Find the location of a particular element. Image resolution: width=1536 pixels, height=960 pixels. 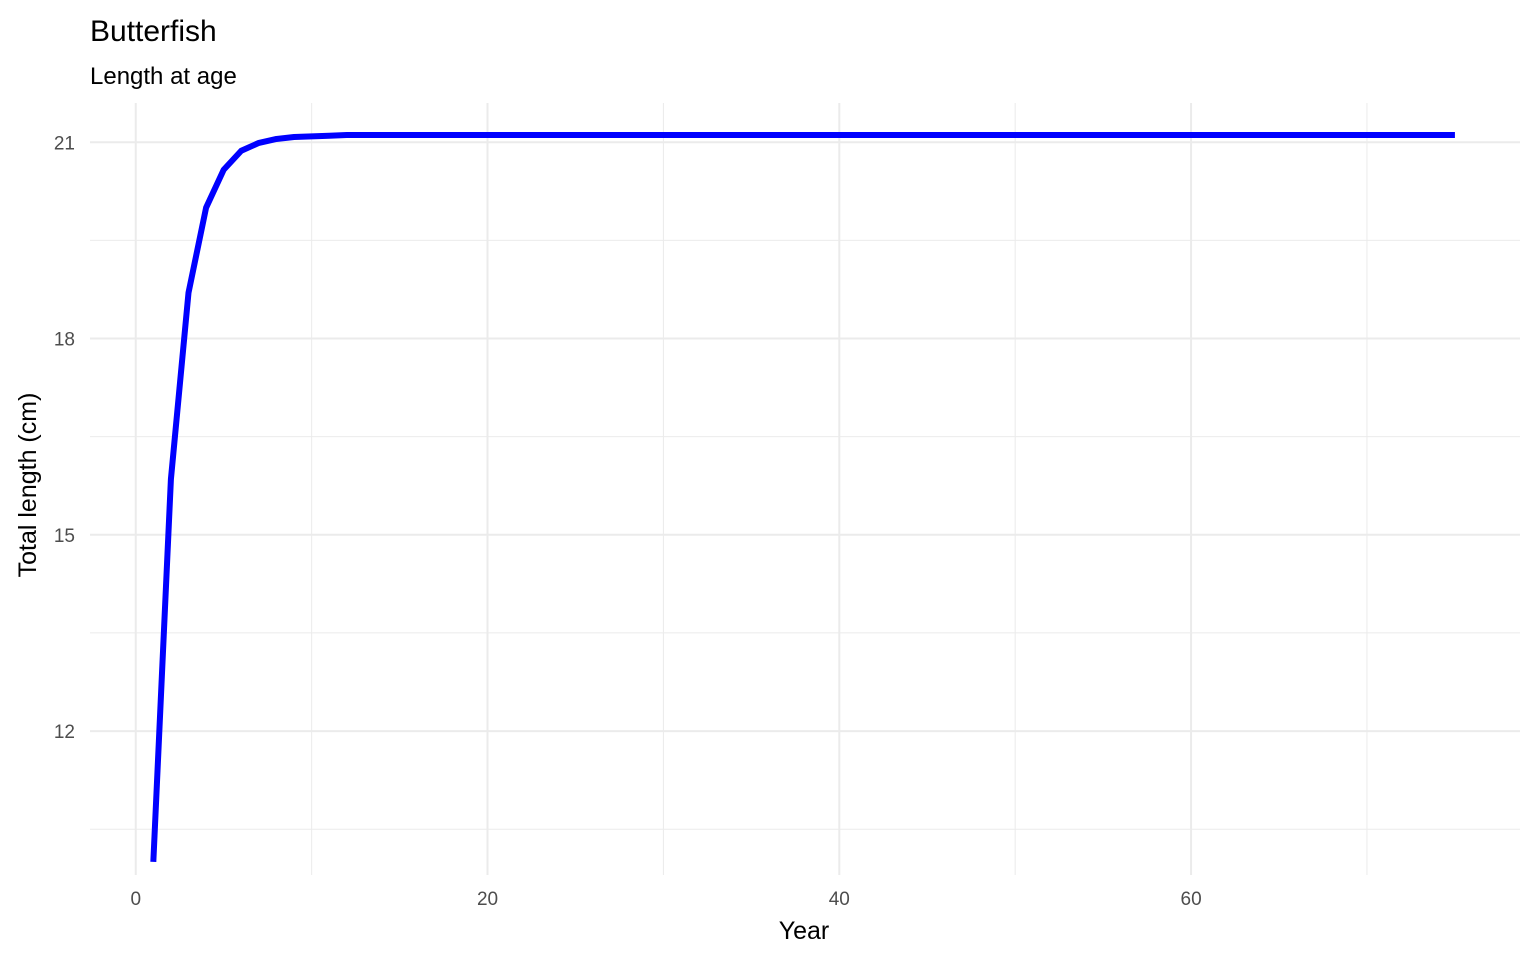

chart-title: Butterfish is located at coordinates (153, 31).